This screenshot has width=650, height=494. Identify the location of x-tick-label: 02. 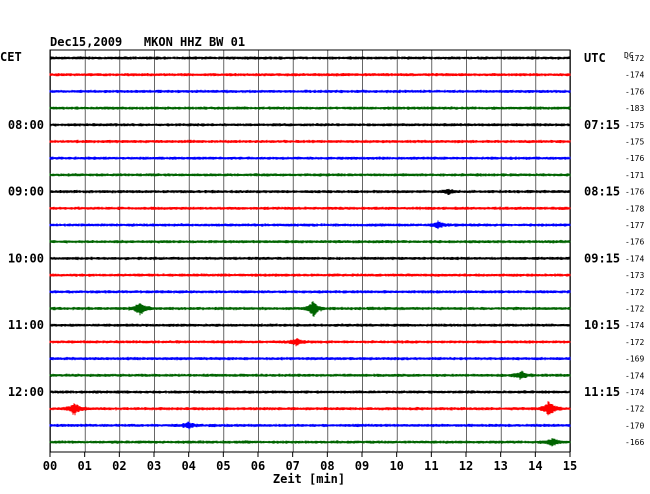
(119, 466).